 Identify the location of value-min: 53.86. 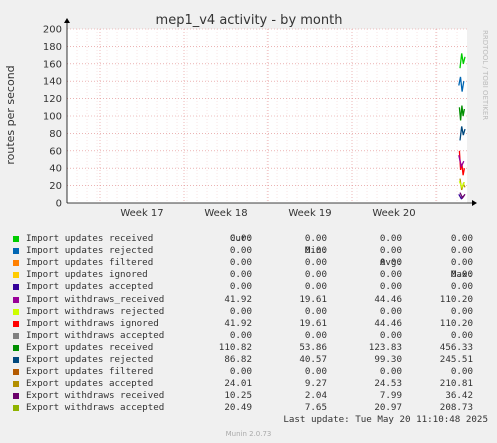
(313, 347).